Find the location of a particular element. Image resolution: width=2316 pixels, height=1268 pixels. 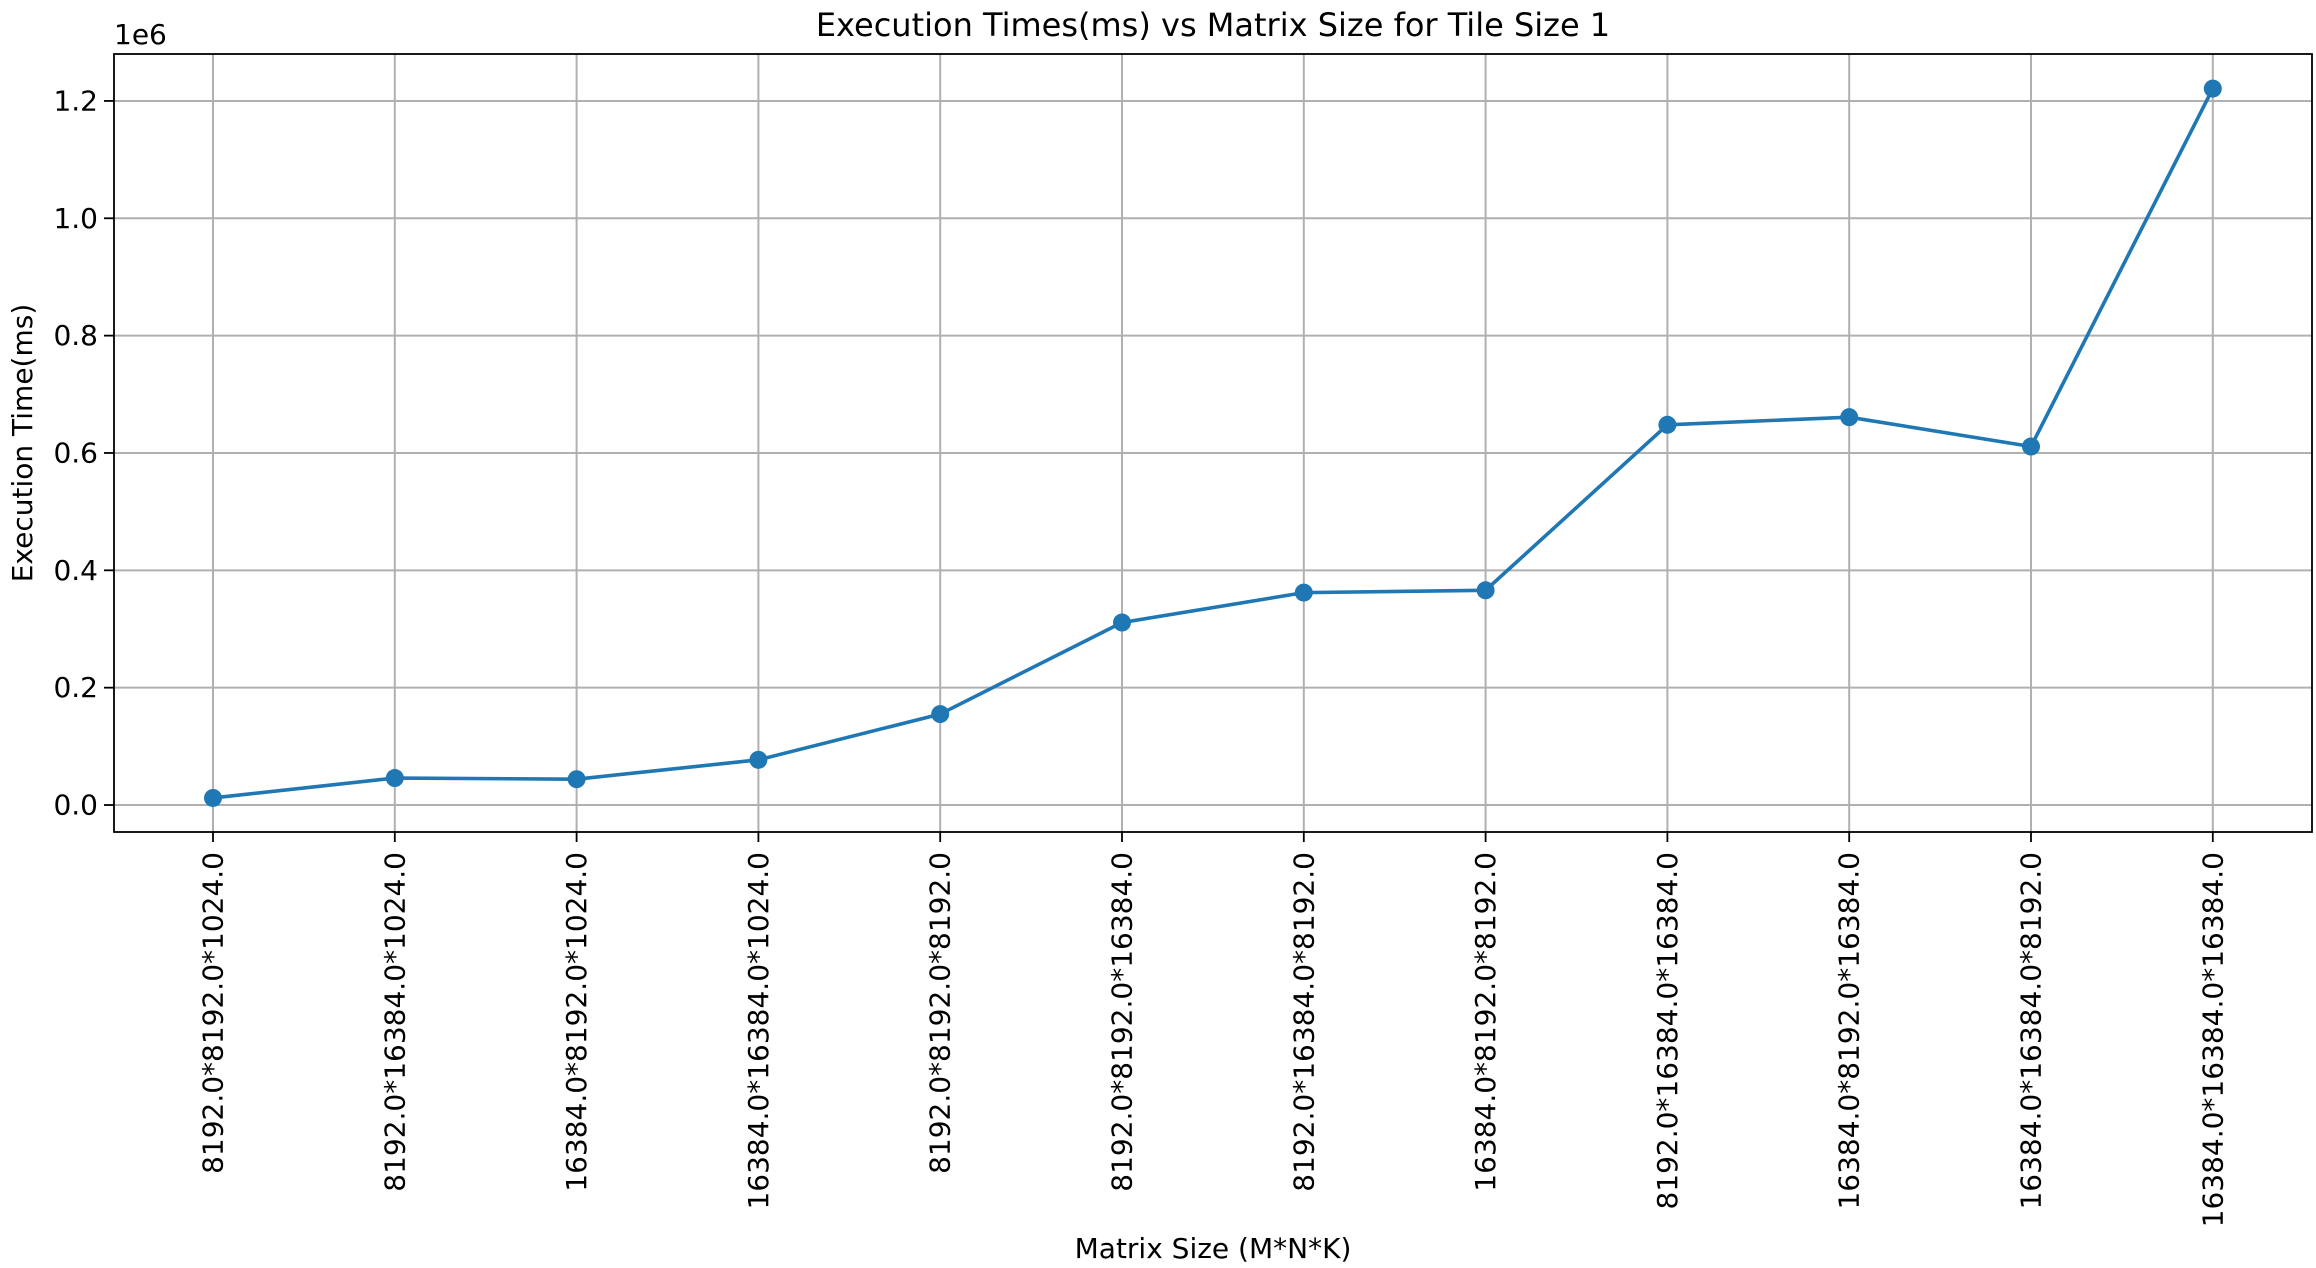

x-tick-label: 8192.0*16384.0*16384.0 is located at coordinates (1667, 1031).